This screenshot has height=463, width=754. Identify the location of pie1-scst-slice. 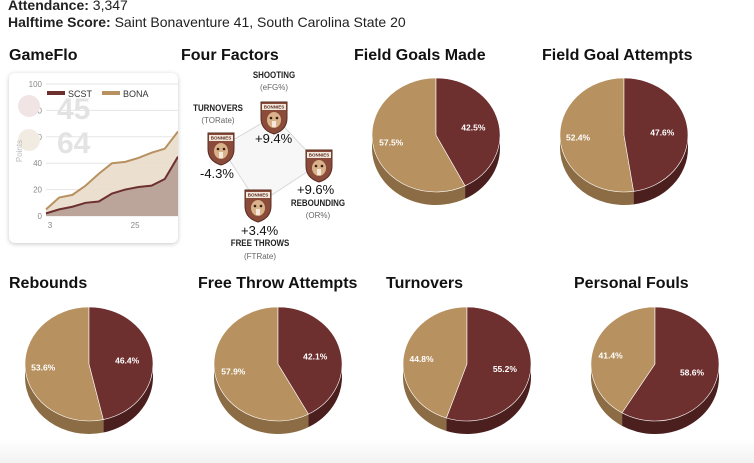
(468, 132).